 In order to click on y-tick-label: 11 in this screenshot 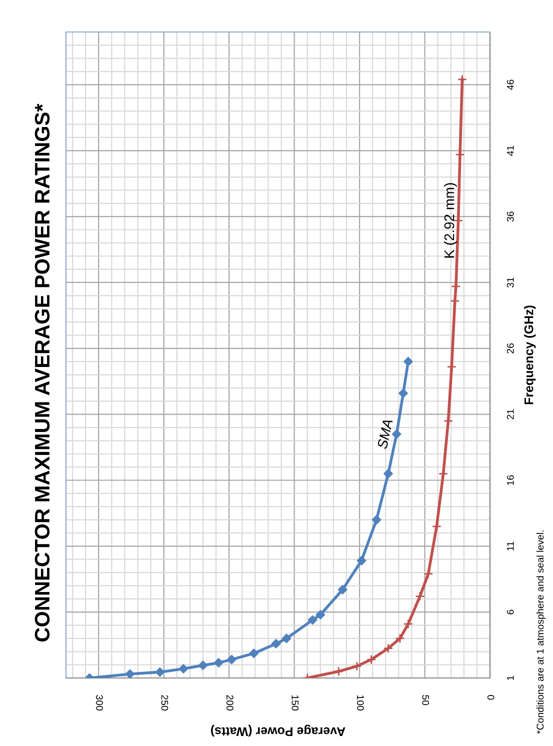, I will do `click(510, 546)`.